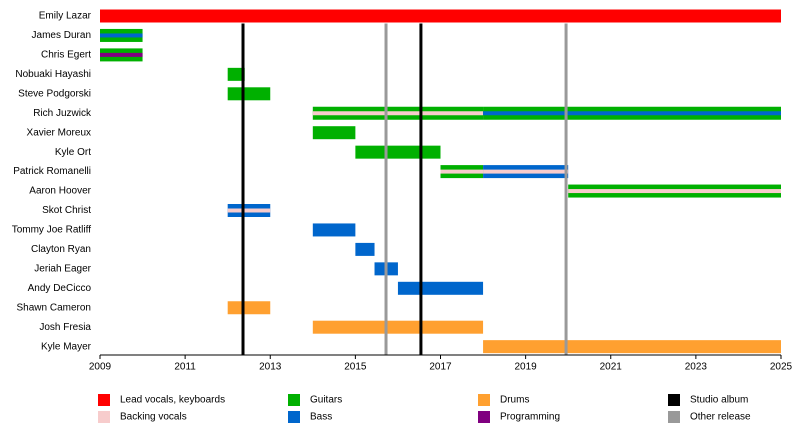 Image resolution: width=800 pixels, height=430 pixels. I want to click on member-name: Skot Christ, so click(66, 210).